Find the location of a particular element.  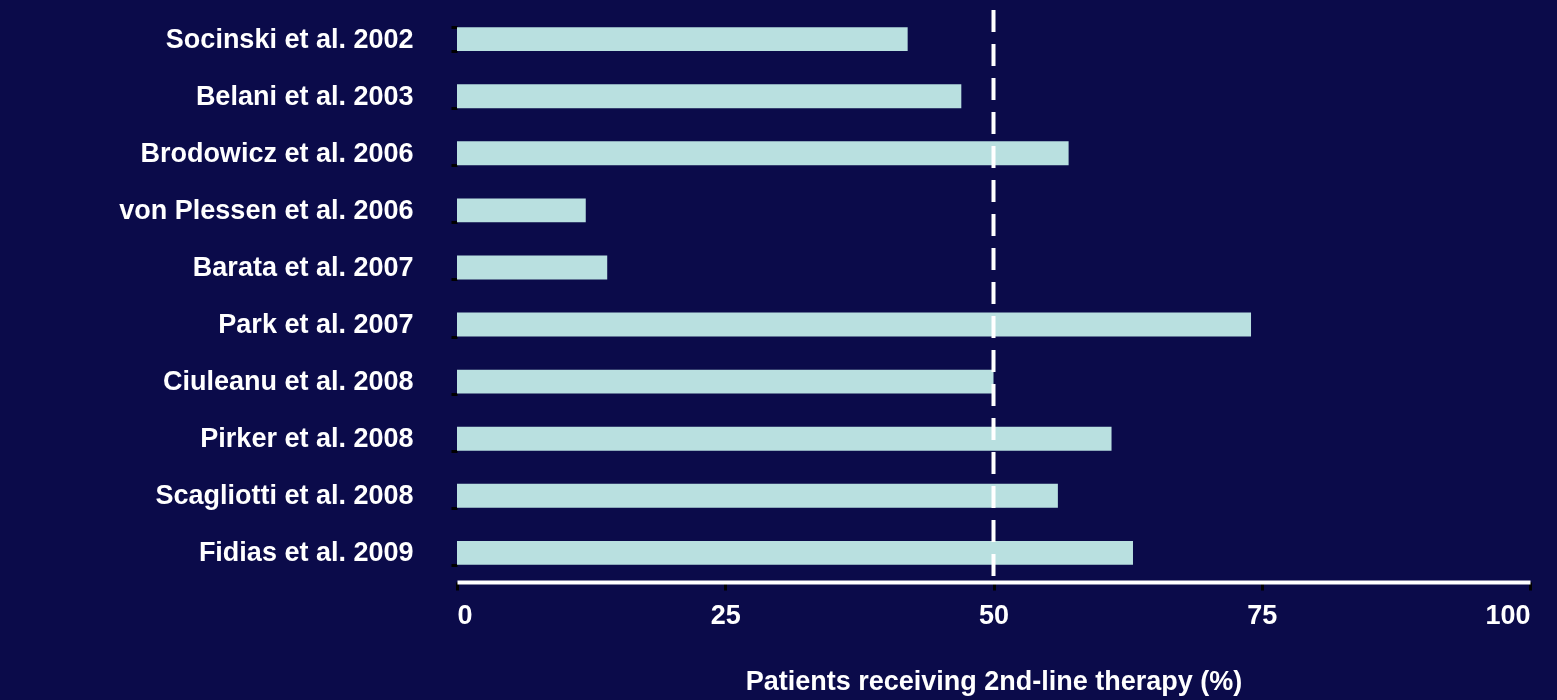

y-tick-label: von Plessen et al. 2006 is located at coordinates (266, 209).